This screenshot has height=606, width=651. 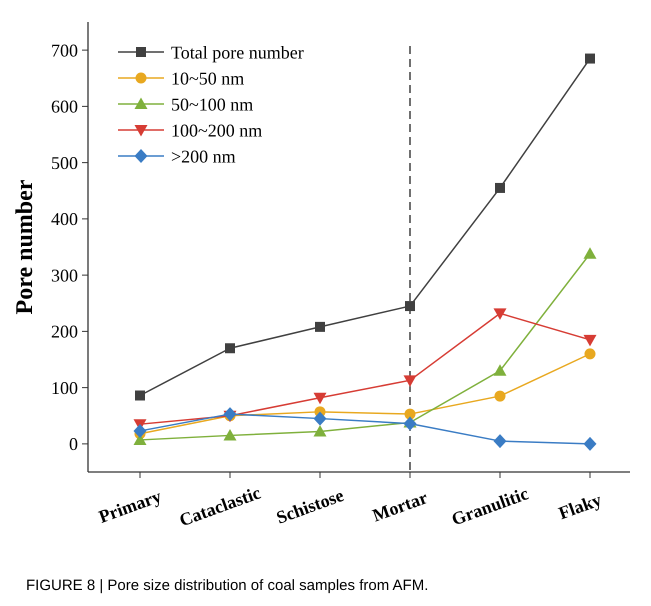 I want to click on y-tick-label: 200, so click(x=64, y=332).